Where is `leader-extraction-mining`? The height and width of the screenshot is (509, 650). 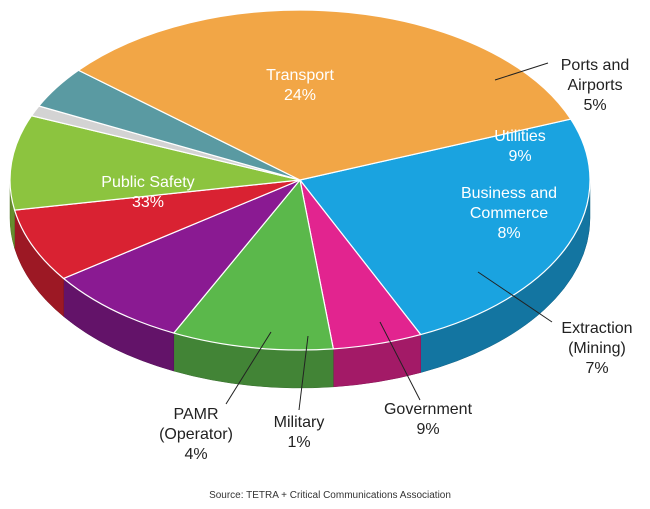 leader-extraction-mining is located at coordinates (515, 297).